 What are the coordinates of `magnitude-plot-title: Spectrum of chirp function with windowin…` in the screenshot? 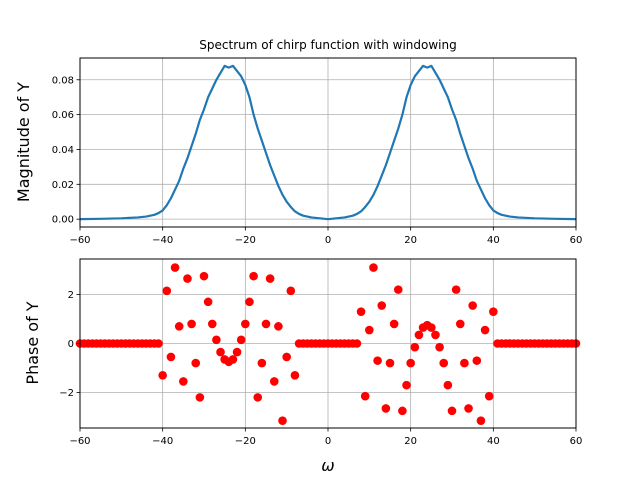 It's located at (327, 45).